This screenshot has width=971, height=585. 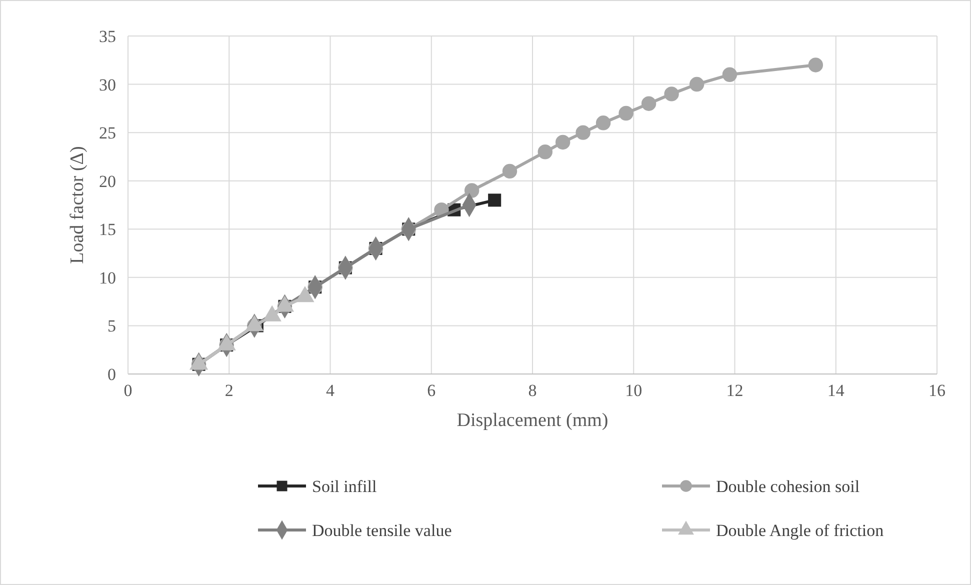 I want to click on legend-label: Soil infill, so click(x=344, y=486).